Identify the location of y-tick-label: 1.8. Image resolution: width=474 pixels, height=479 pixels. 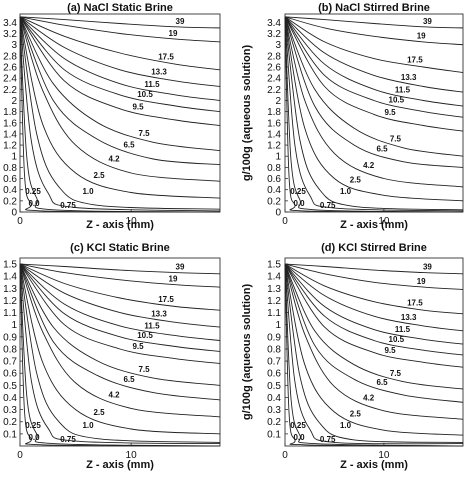
(10, 112).